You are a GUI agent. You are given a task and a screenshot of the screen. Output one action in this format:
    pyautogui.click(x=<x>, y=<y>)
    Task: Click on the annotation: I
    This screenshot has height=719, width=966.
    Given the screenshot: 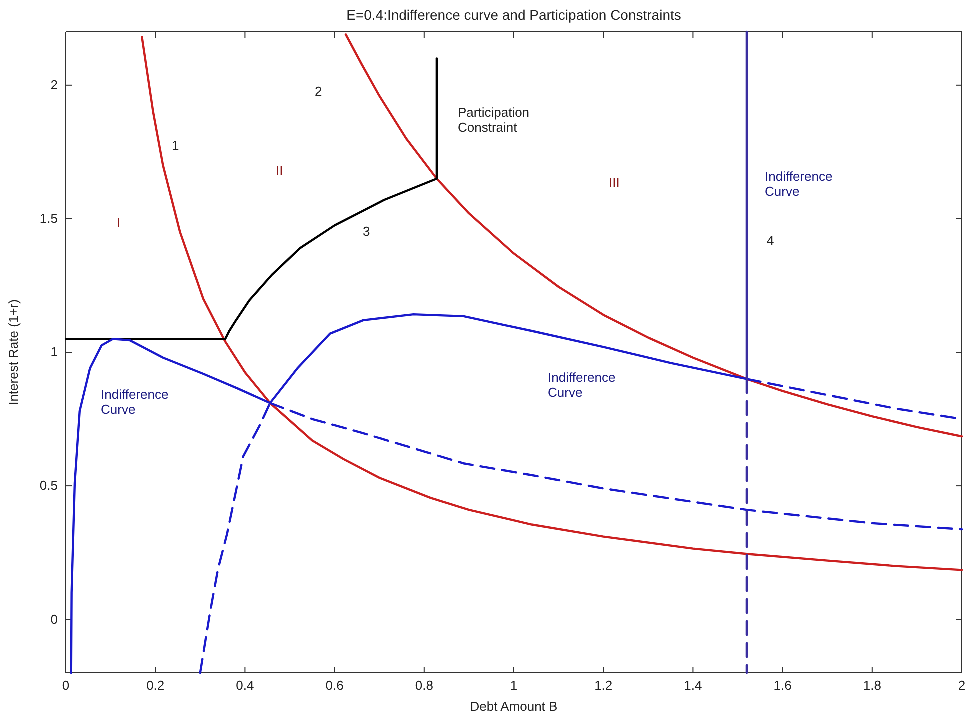 What is the action you would take?
    pyautogui.click(x=119, y=222)
    